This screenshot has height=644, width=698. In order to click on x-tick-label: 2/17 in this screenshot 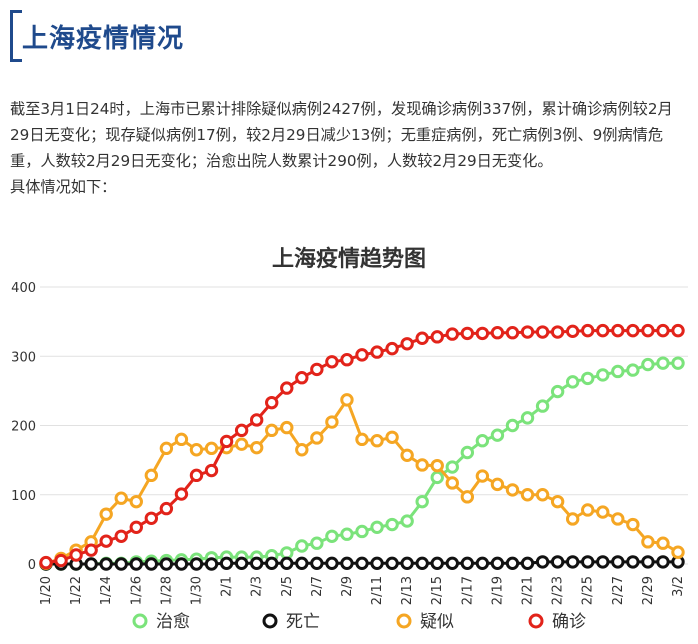, I will do `click(467, 590)`.